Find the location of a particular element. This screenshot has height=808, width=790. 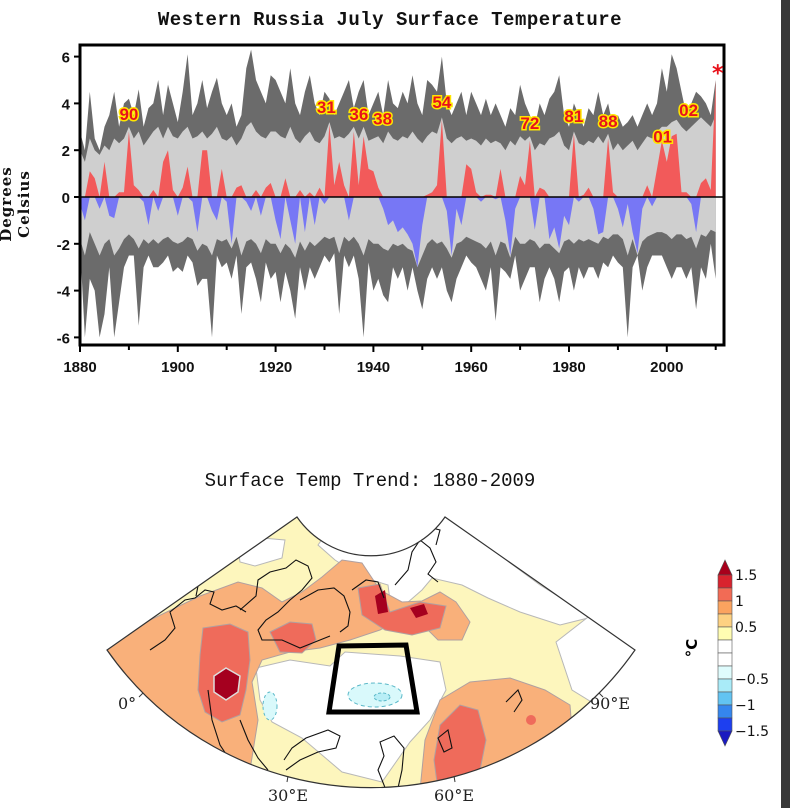

lon-label-90e: 90°E is located at coordinates (610, 703).